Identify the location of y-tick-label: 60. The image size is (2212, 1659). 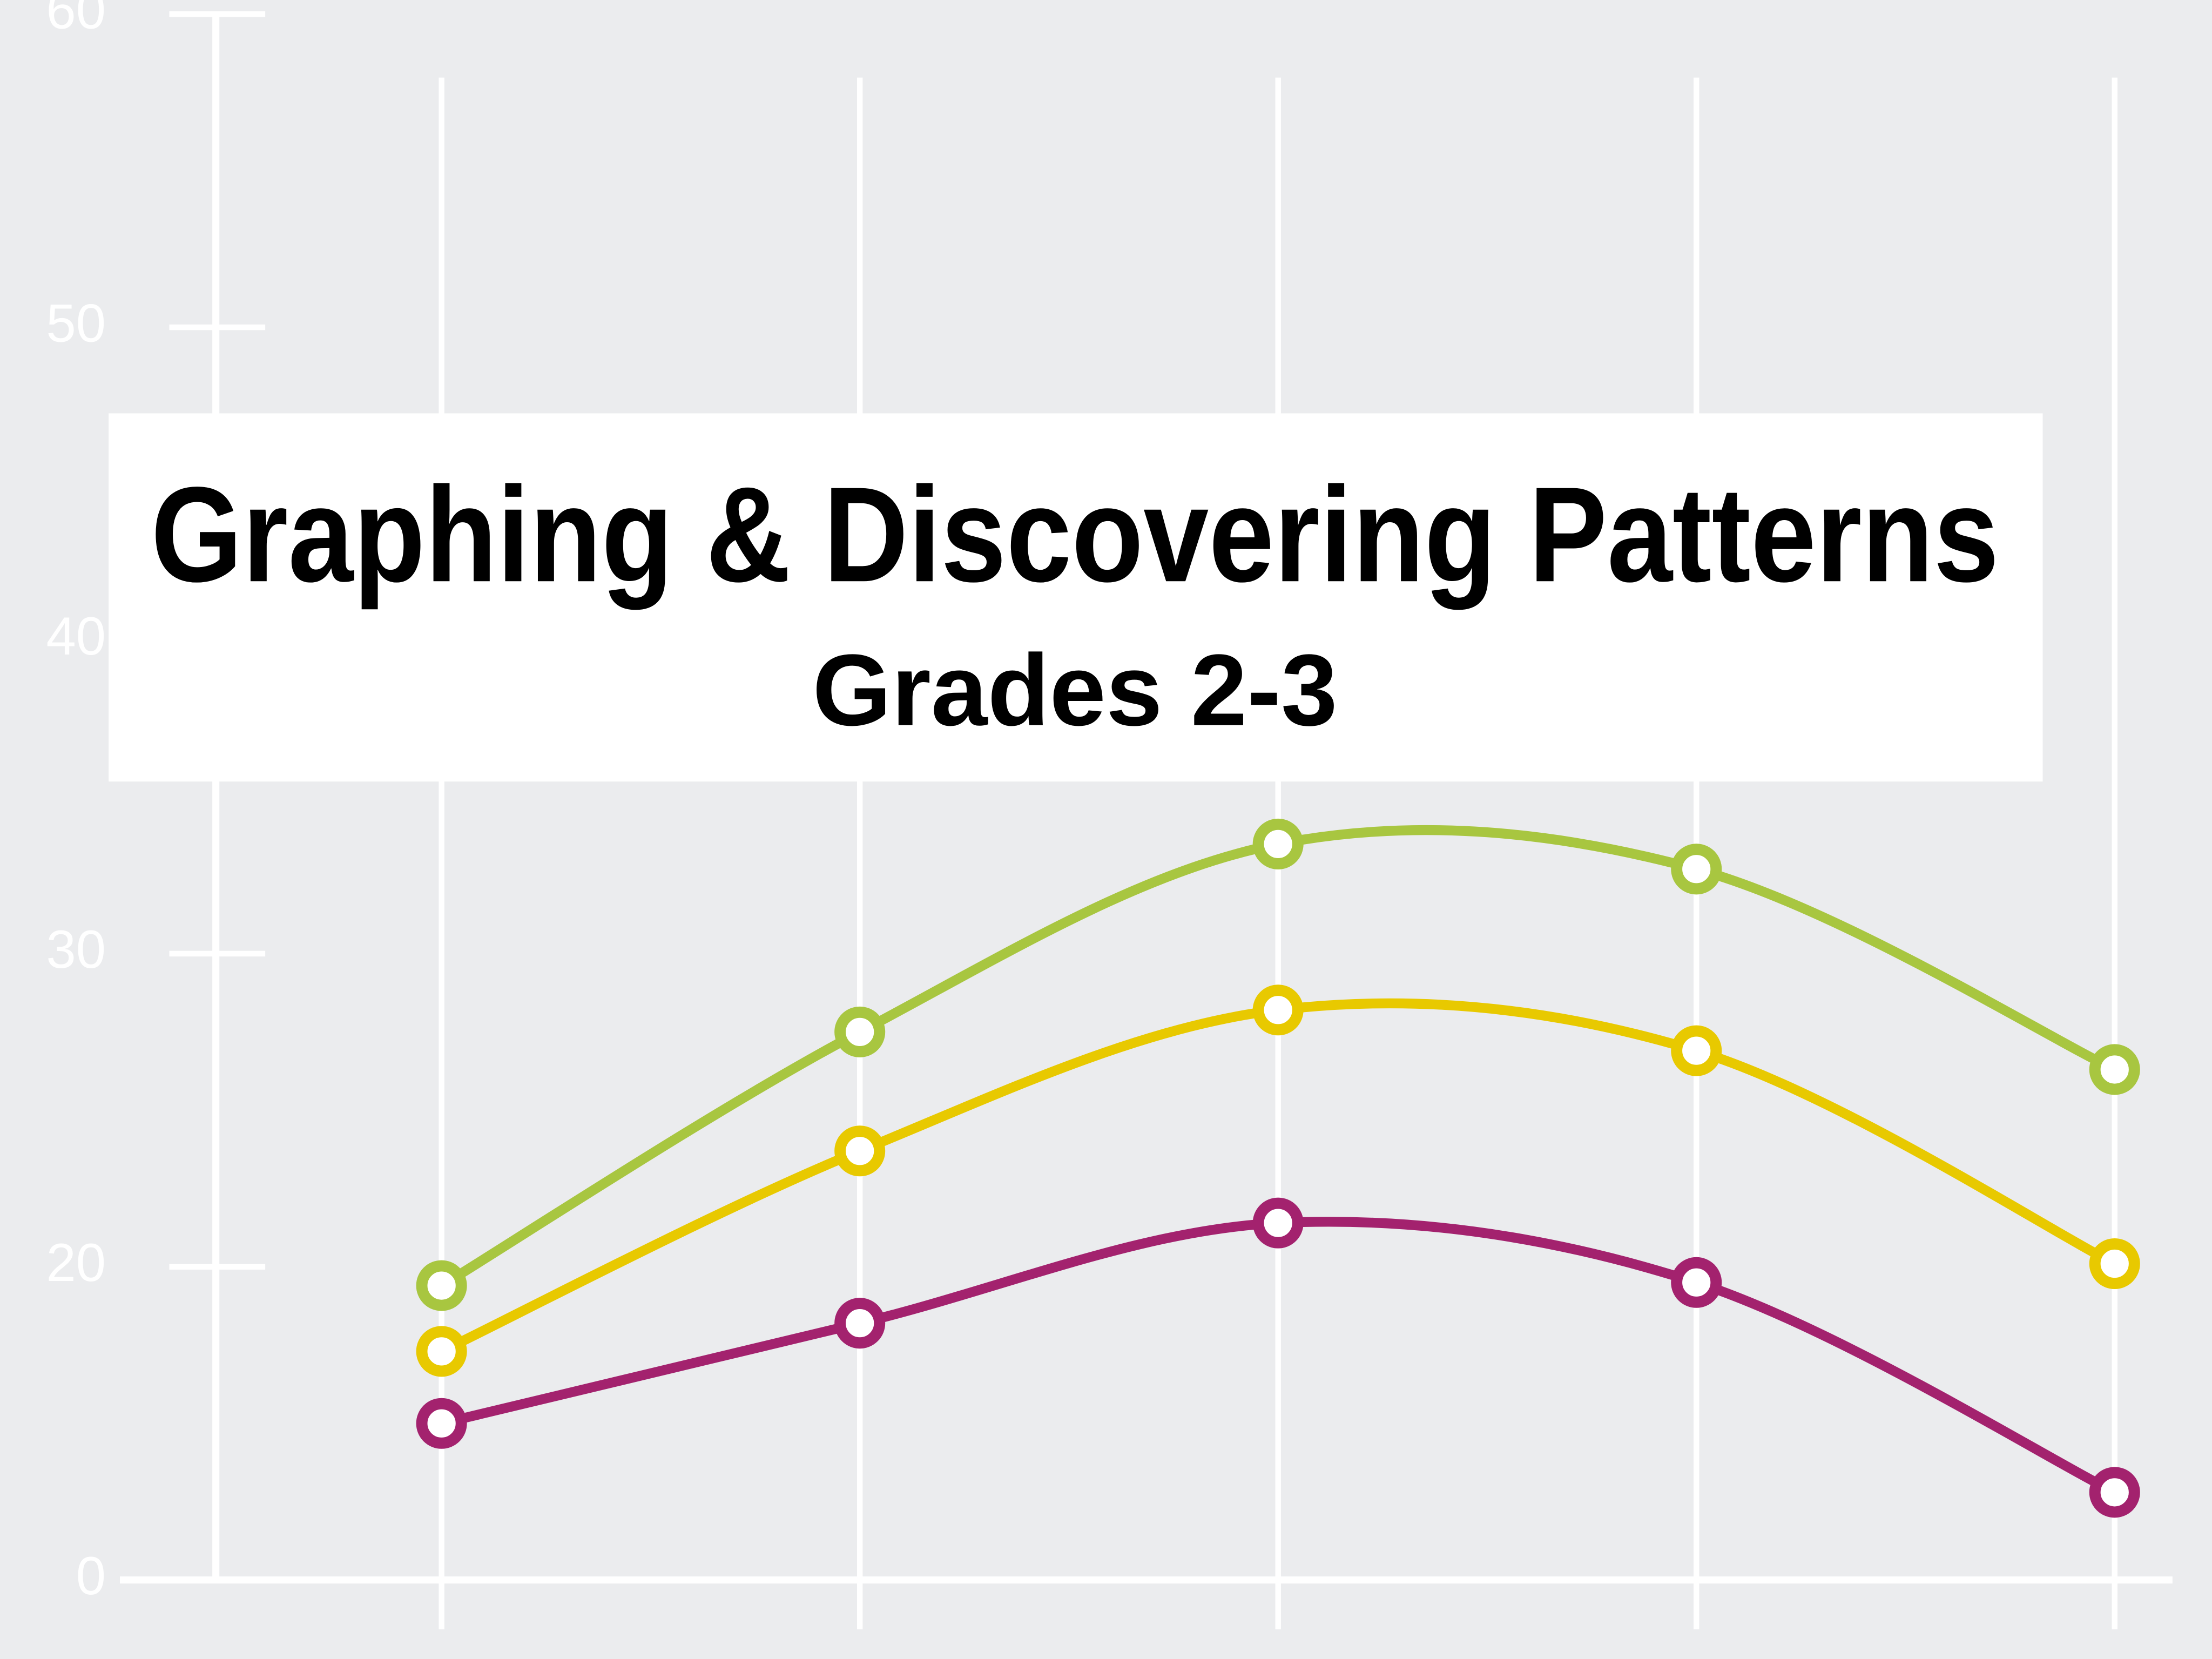
(76, 20).